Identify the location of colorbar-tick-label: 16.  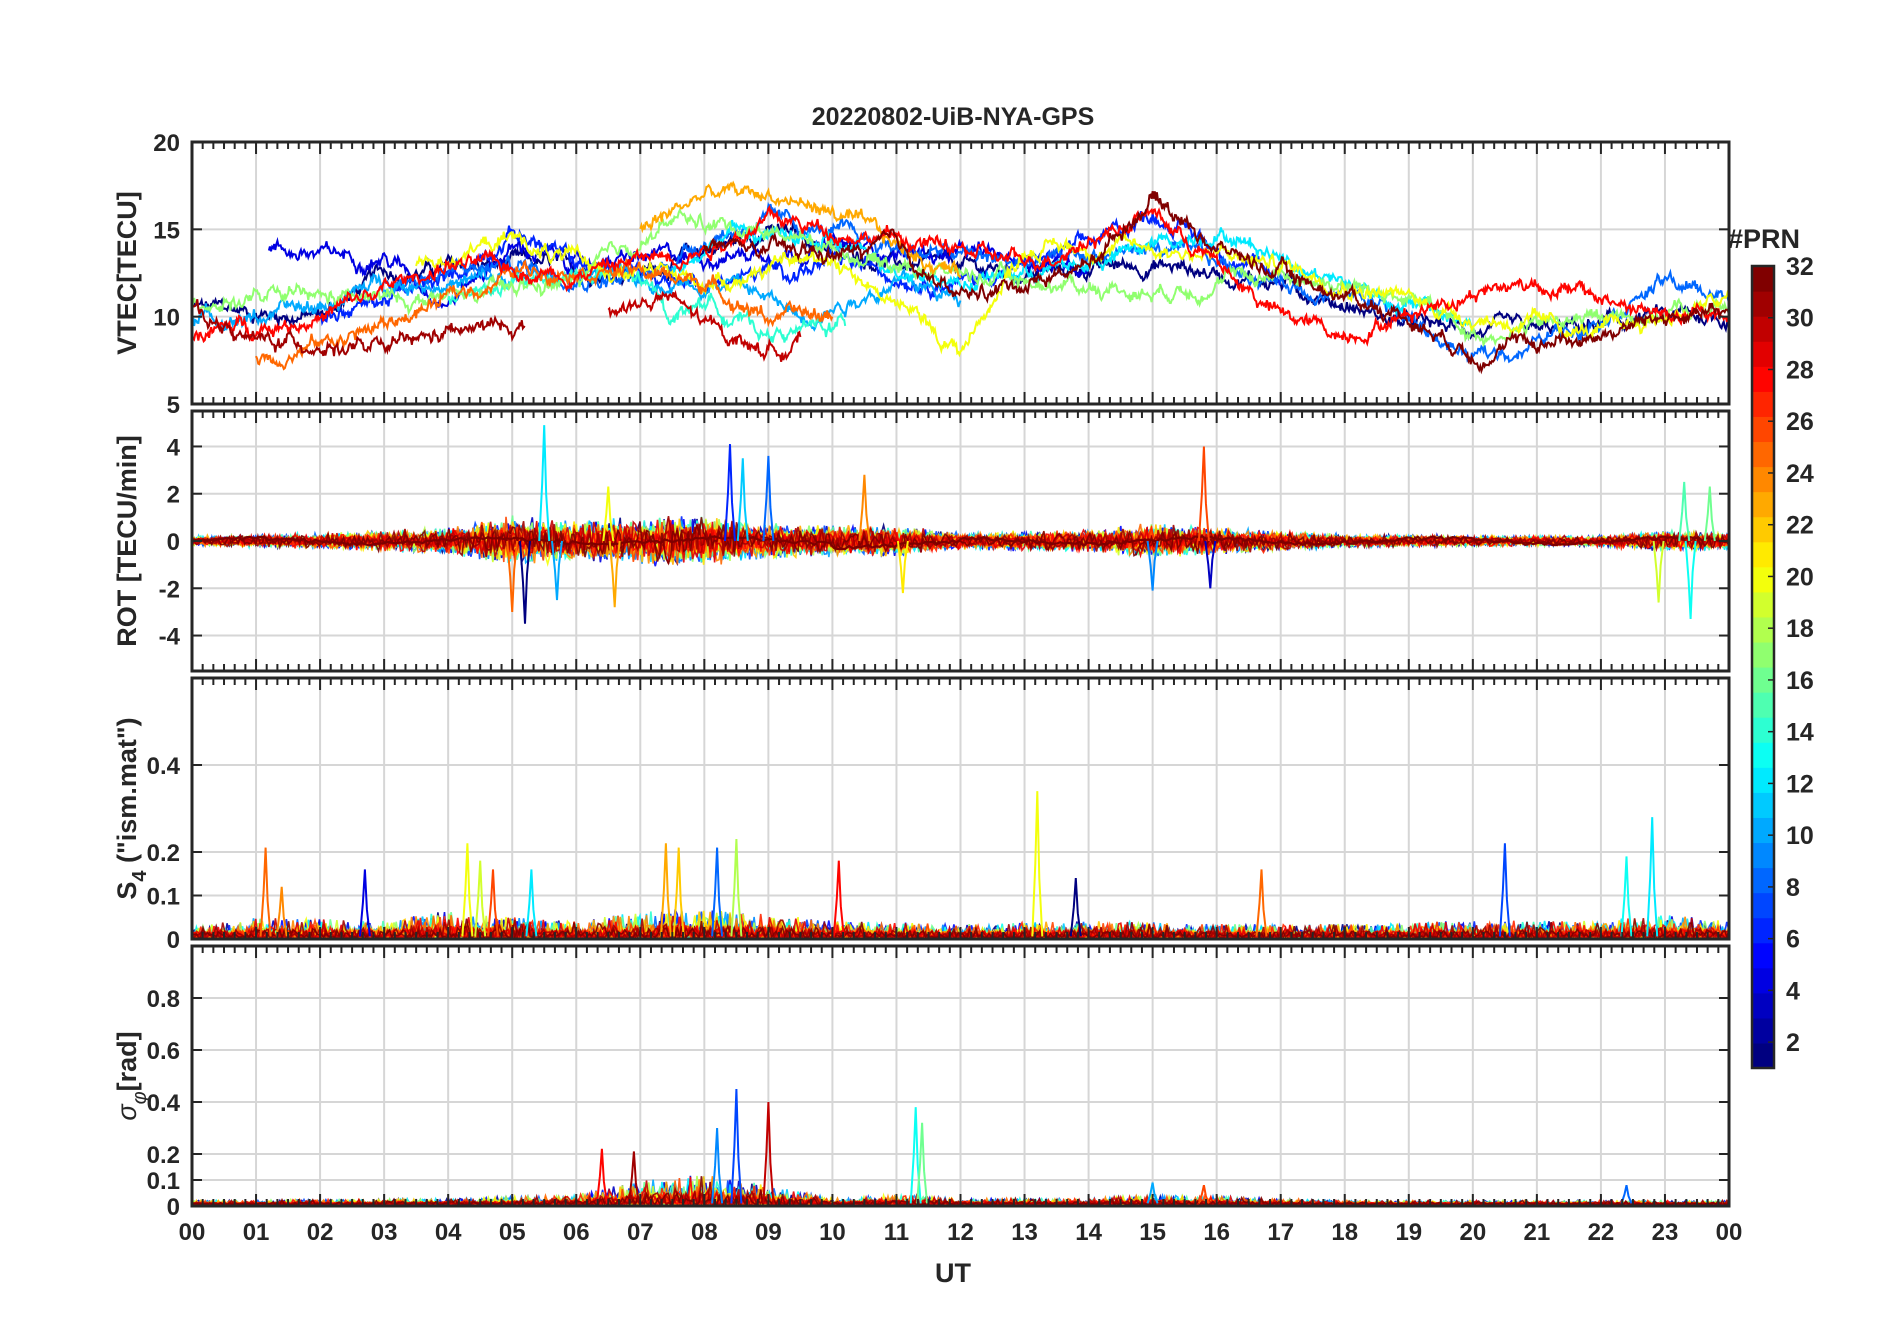
(1800, 681).